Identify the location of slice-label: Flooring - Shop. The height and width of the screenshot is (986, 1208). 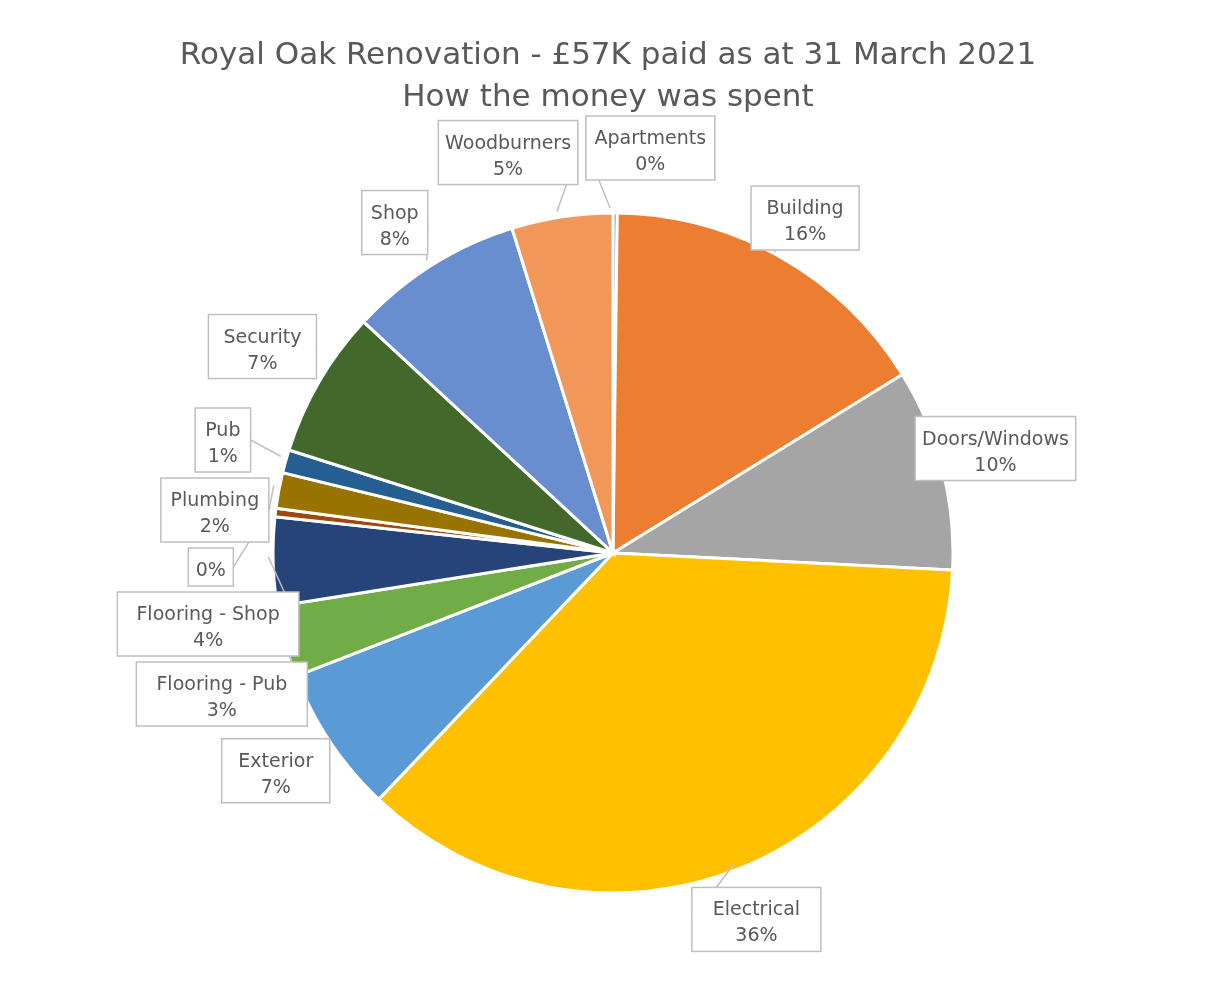
(208, 613).